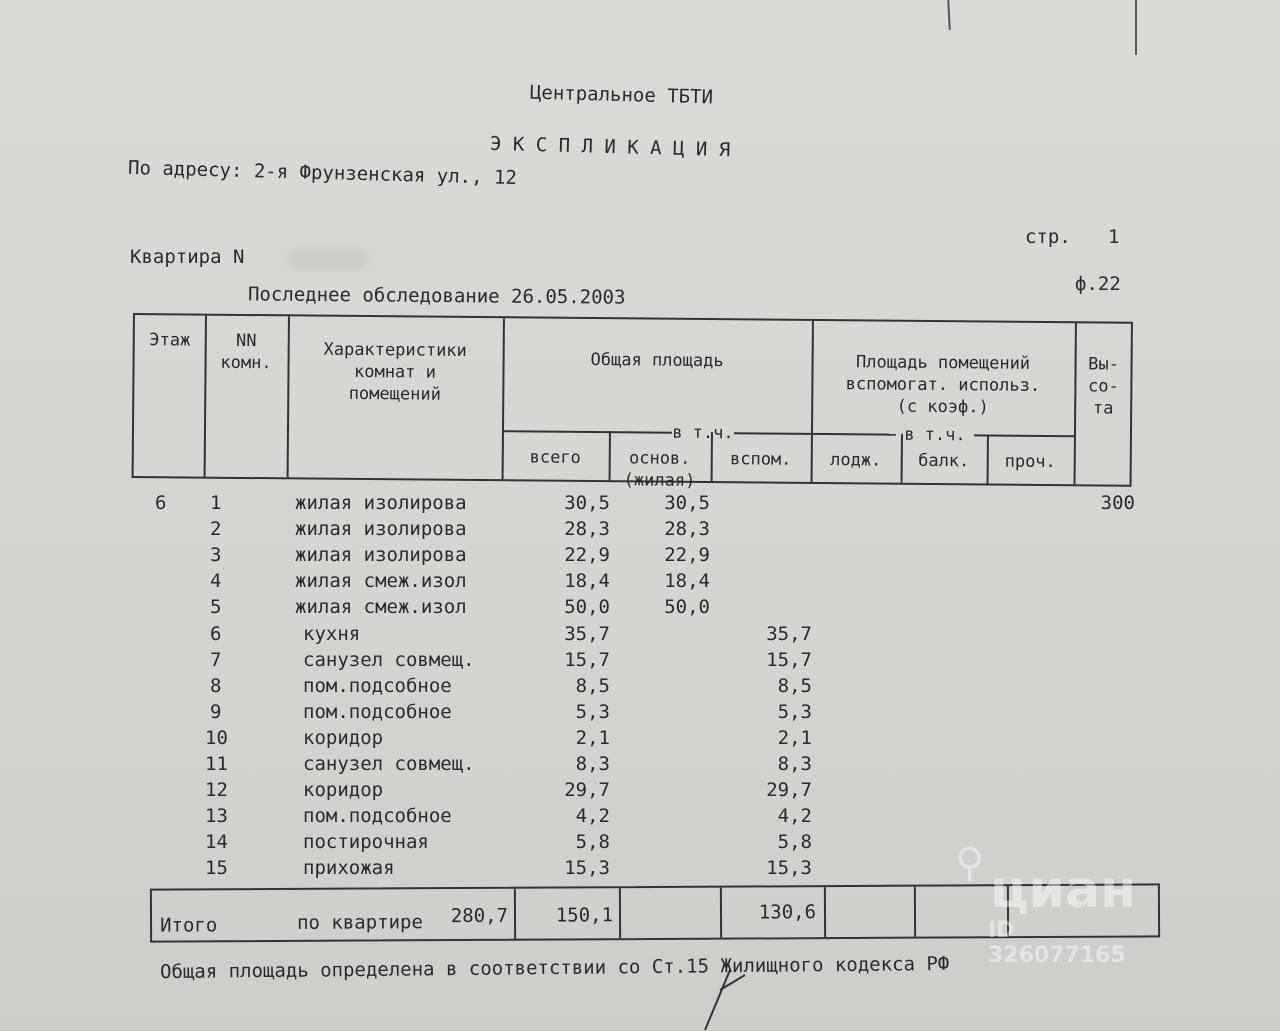 The image size is (1280, 1031). What do you see at coordinates (592, 711) in the screenshot?
I see `cell-total: 5,3` at bounding box center [592, 711].